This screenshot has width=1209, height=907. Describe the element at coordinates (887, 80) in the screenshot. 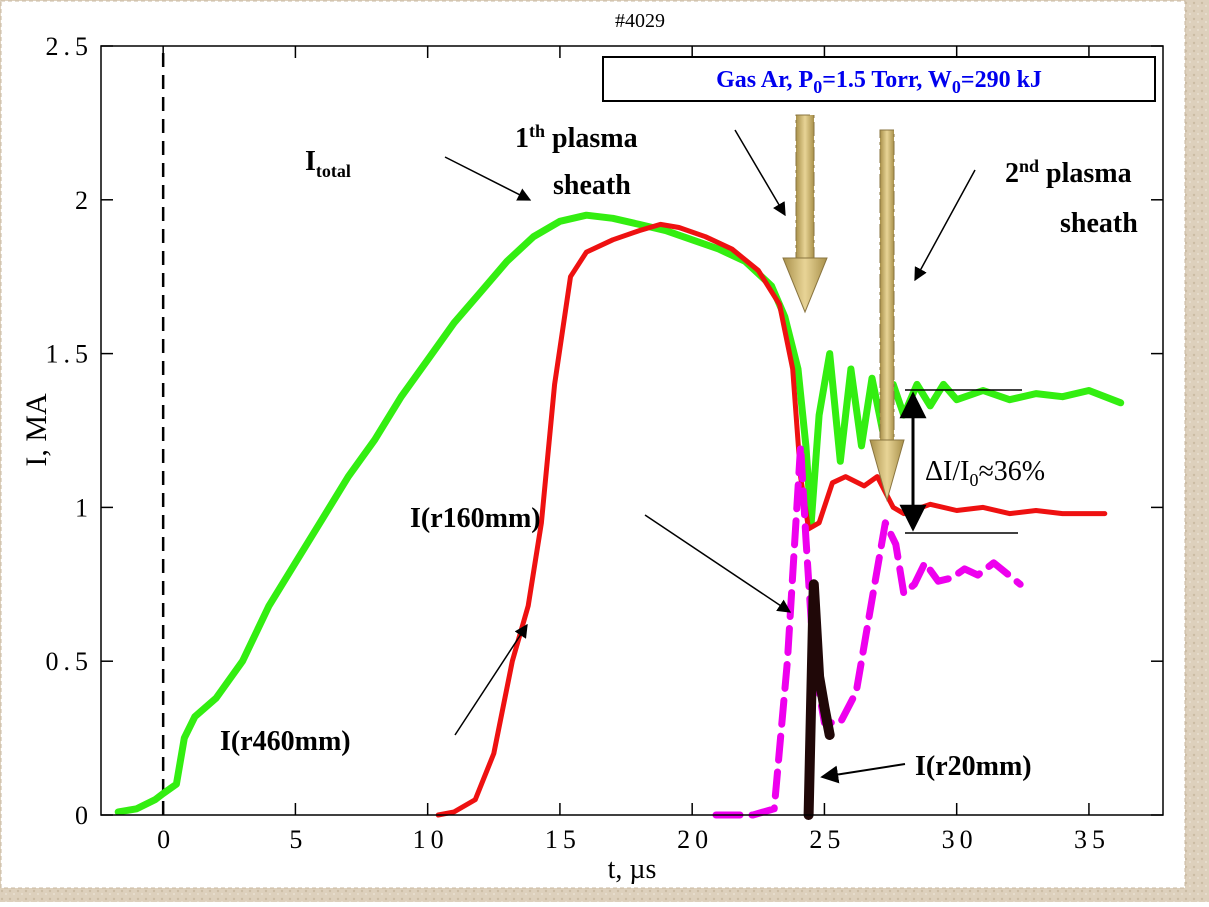

I see `text: =1.5 Torr, W` at that location.